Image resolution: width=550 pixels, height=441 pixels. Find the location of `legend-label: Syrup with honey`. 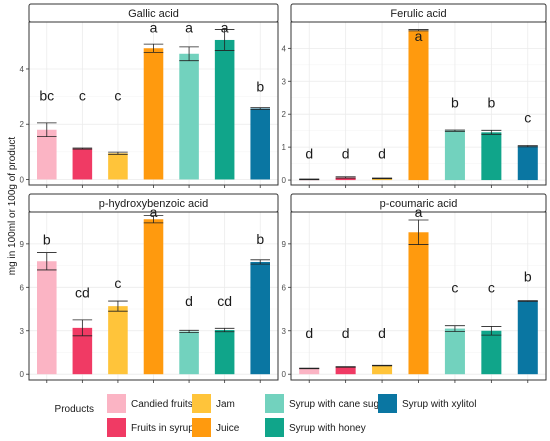

legend-label: Syrup with honey is located at coordinates (327, 428).